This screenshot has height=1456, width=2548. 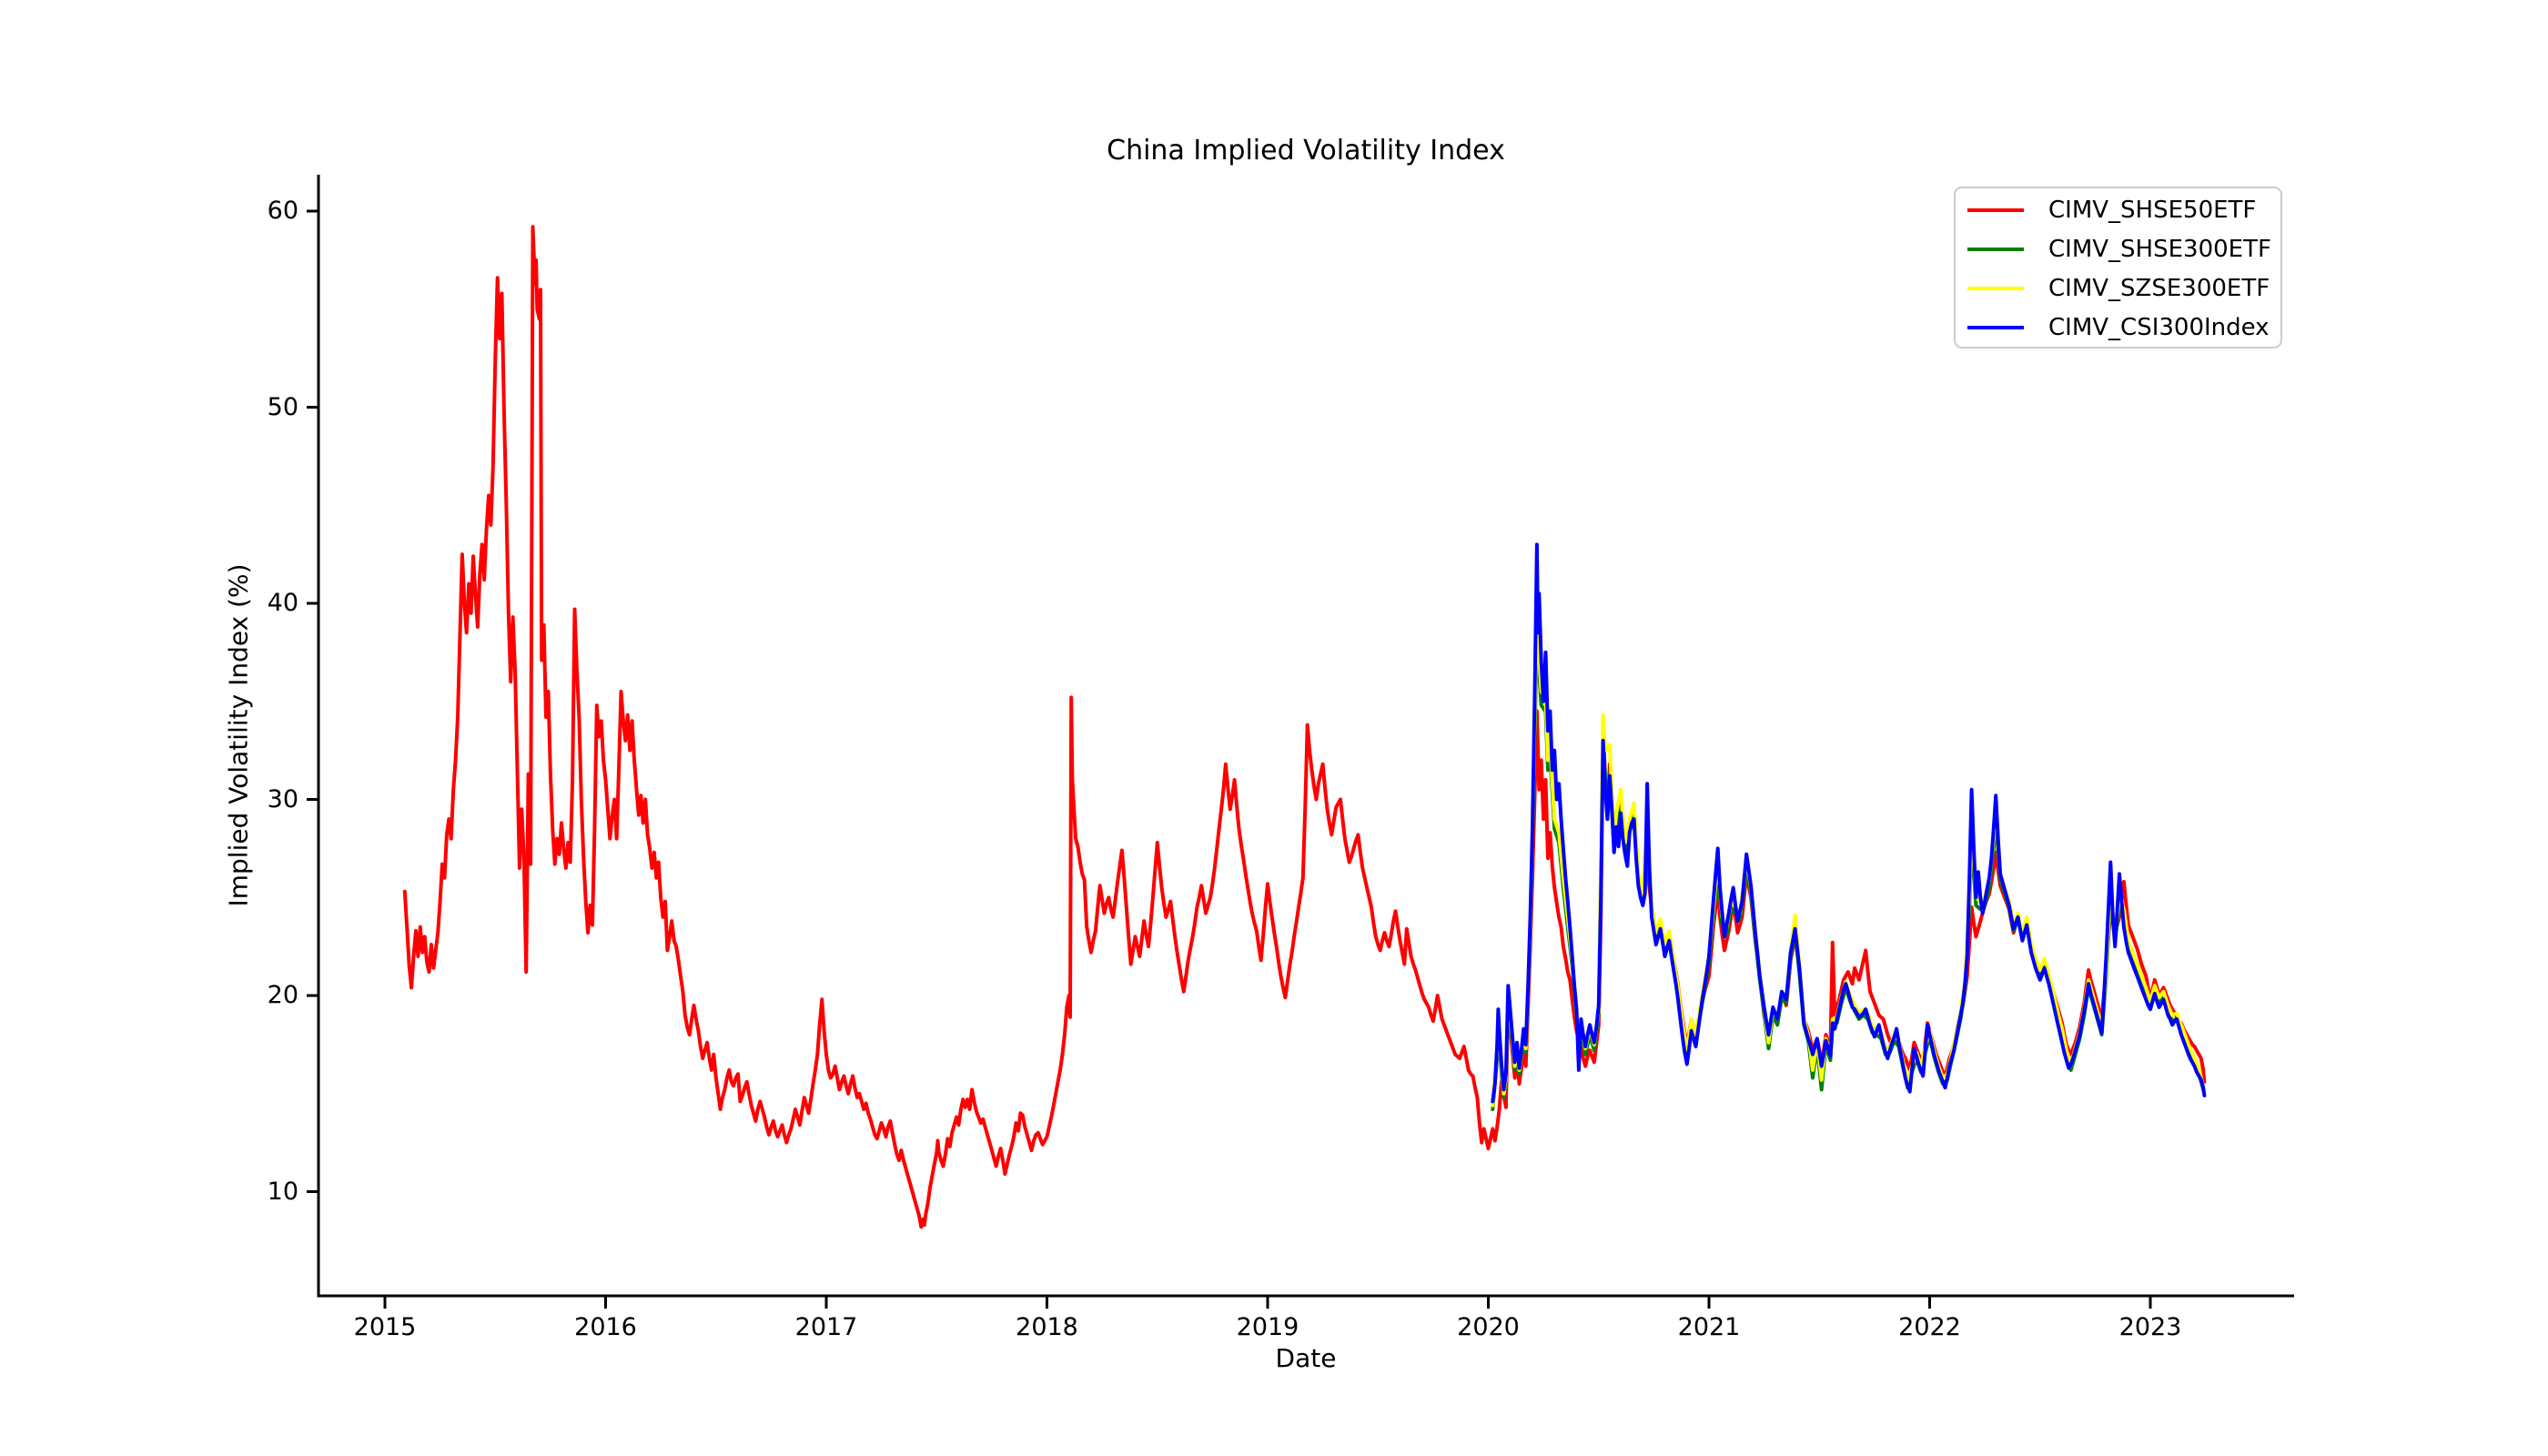 I want to click on y-tick-label: 50, so click(x=283, y=407).